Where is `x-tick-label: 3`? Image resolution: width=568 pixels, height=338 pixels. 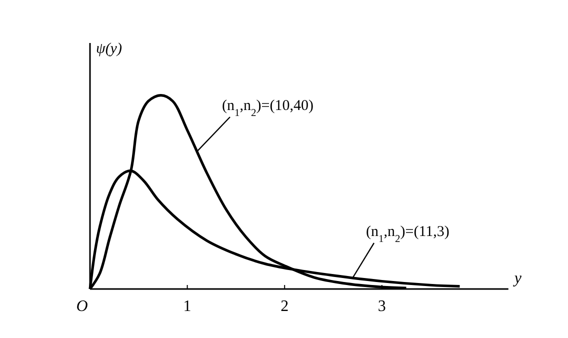 x-tick-label: 3 is located at coordinates (382, 306).